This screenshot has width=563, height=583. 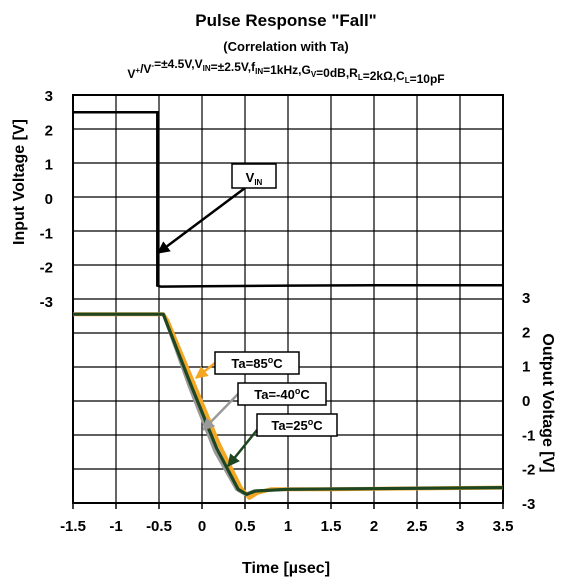 What do you see at coordinates (528, 435) in the screenshot?
I see `y-right-tick-label: -1` at bounding box center [528, 435].